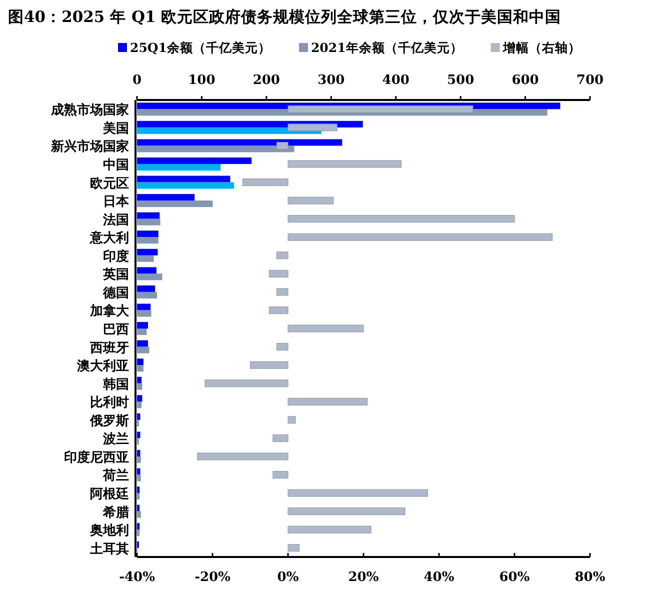 Image resolution: width=660 pixels, height=613 pixels. I want to click on y-tick-label: 土耳其, so click(109, 549).